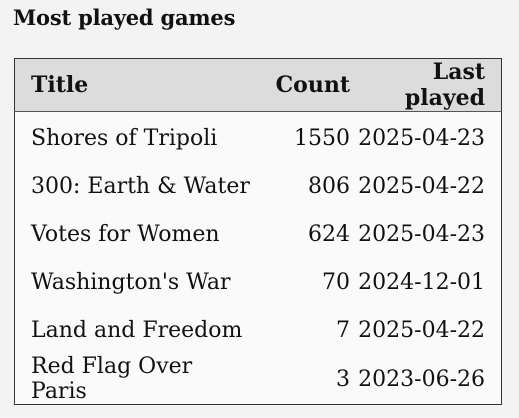  Describe the element at coordinates (343, 379) in the screenshot. I see `cell-count: 3` at that location.